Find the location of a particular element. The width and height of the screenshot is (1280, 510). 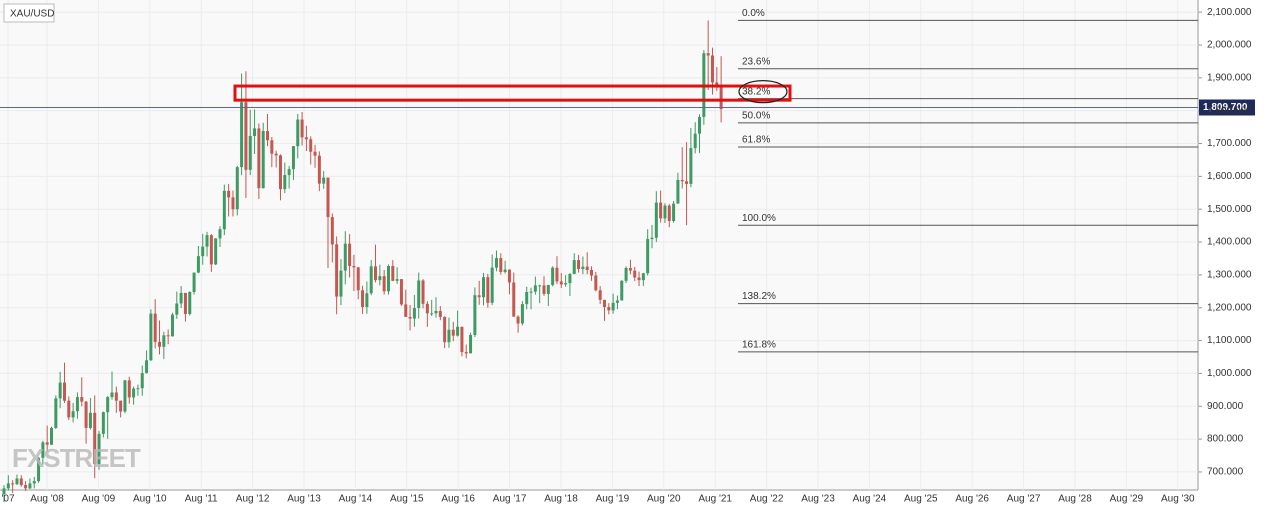

x-tick-label: Aug '21 is located at coordinates (715, 499).